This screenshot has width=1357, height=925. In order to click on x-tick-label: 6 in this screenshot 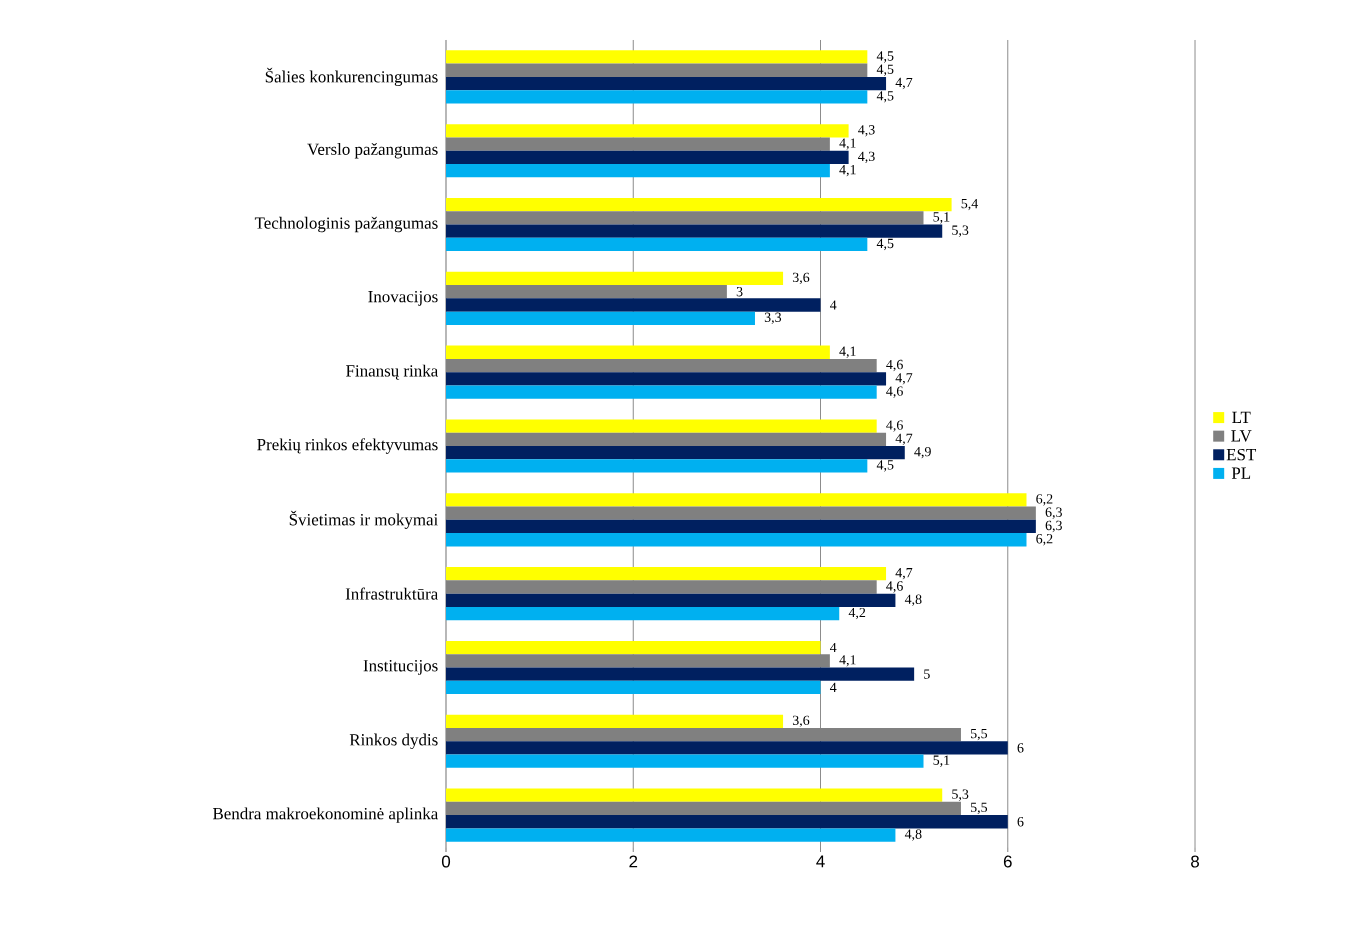, I will do `click(1007, 861)`.